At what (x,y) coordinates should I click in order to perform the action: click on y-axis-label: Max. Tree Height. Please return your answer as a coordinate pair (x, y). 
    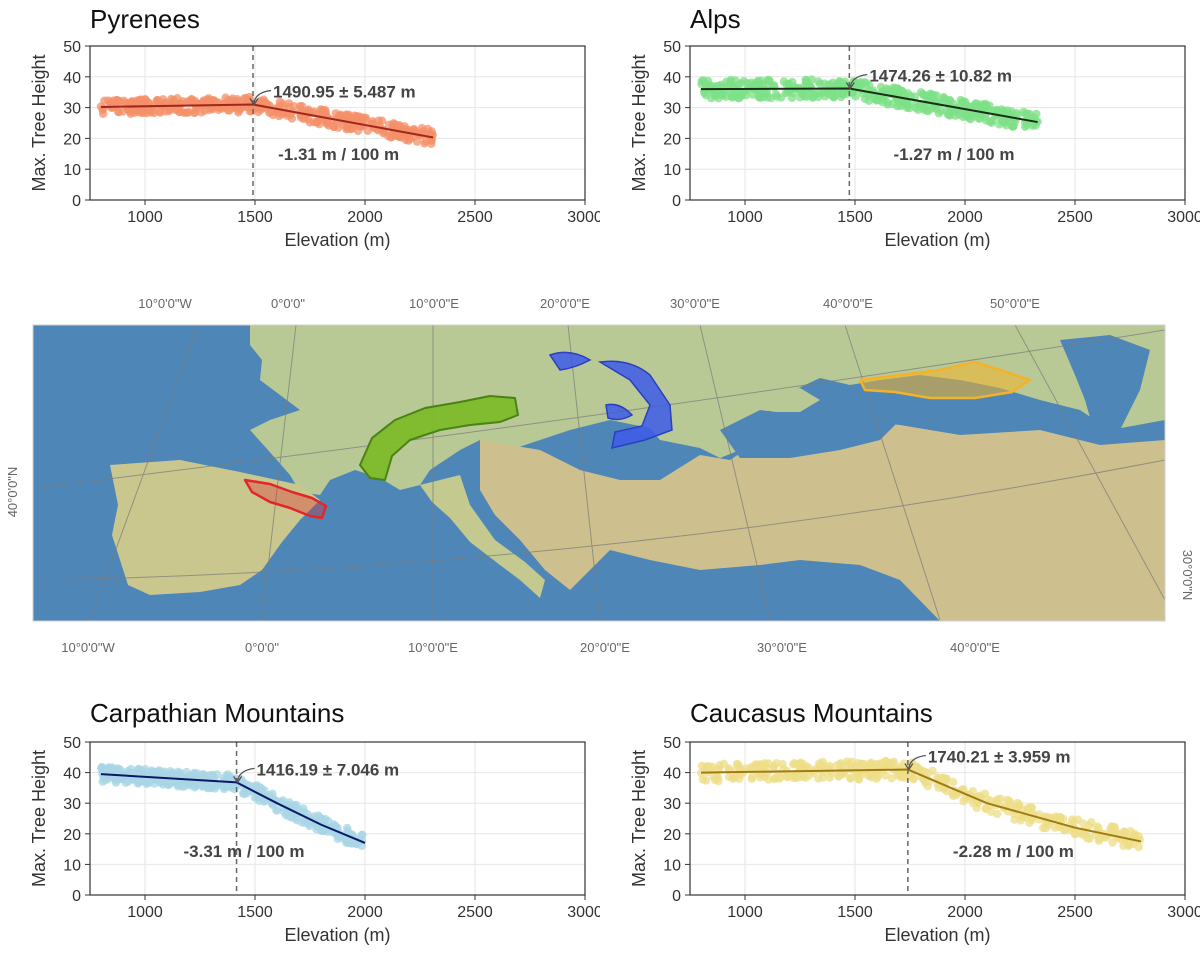
    Looking at the image, I should click on (639, 818).